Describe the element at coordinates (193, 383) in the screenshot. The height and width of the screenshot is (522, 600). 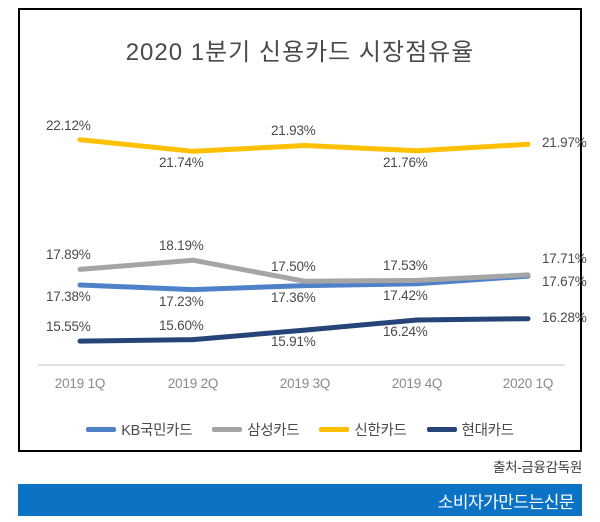
I see `x-axis-tick-2: 2019 2Q` at that location.